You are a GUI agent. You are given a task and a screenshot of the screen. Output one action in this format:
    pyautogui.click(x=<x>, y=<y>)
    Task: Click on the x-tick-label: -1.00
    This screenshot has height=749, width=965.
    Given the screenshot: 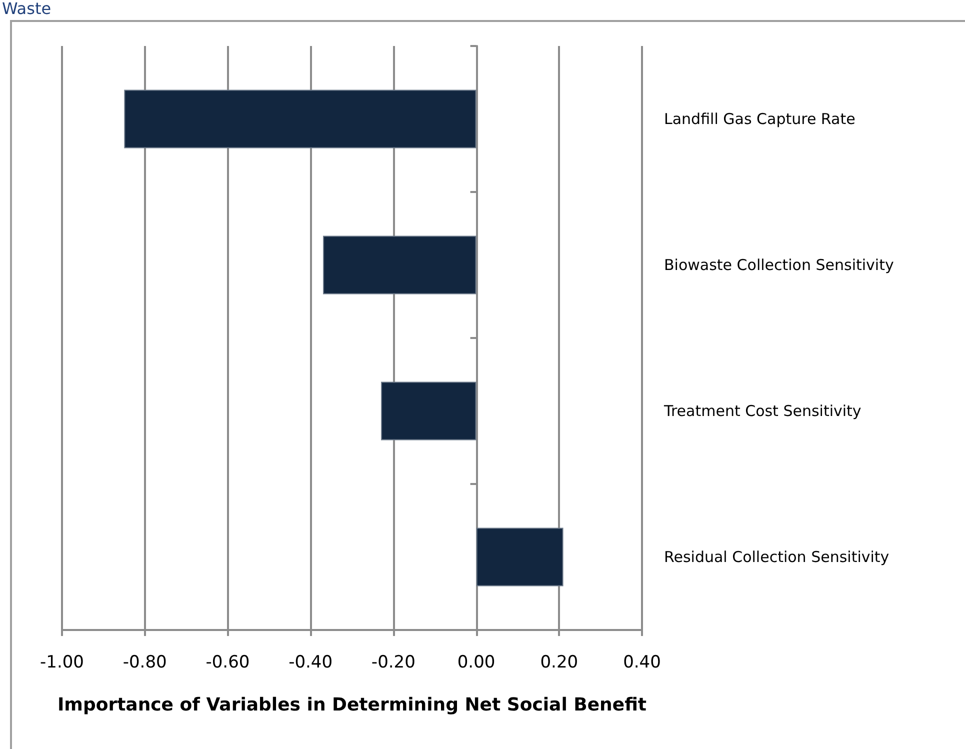 What is the action you would take?
    pyautogui.click(x=62, y=662)
    